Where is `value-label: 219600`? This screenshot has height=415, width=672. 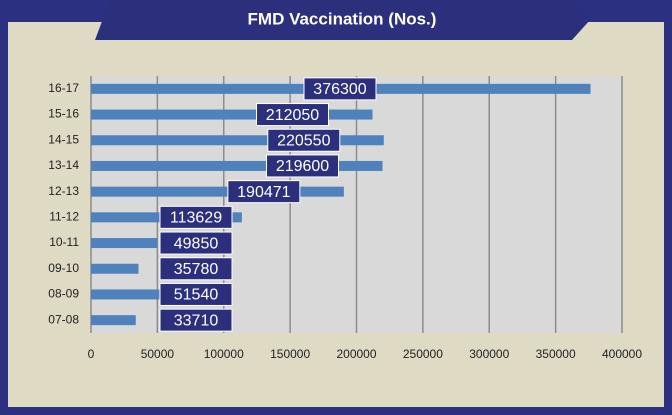
value-label: 219600 is located at coordinates (302, 166).